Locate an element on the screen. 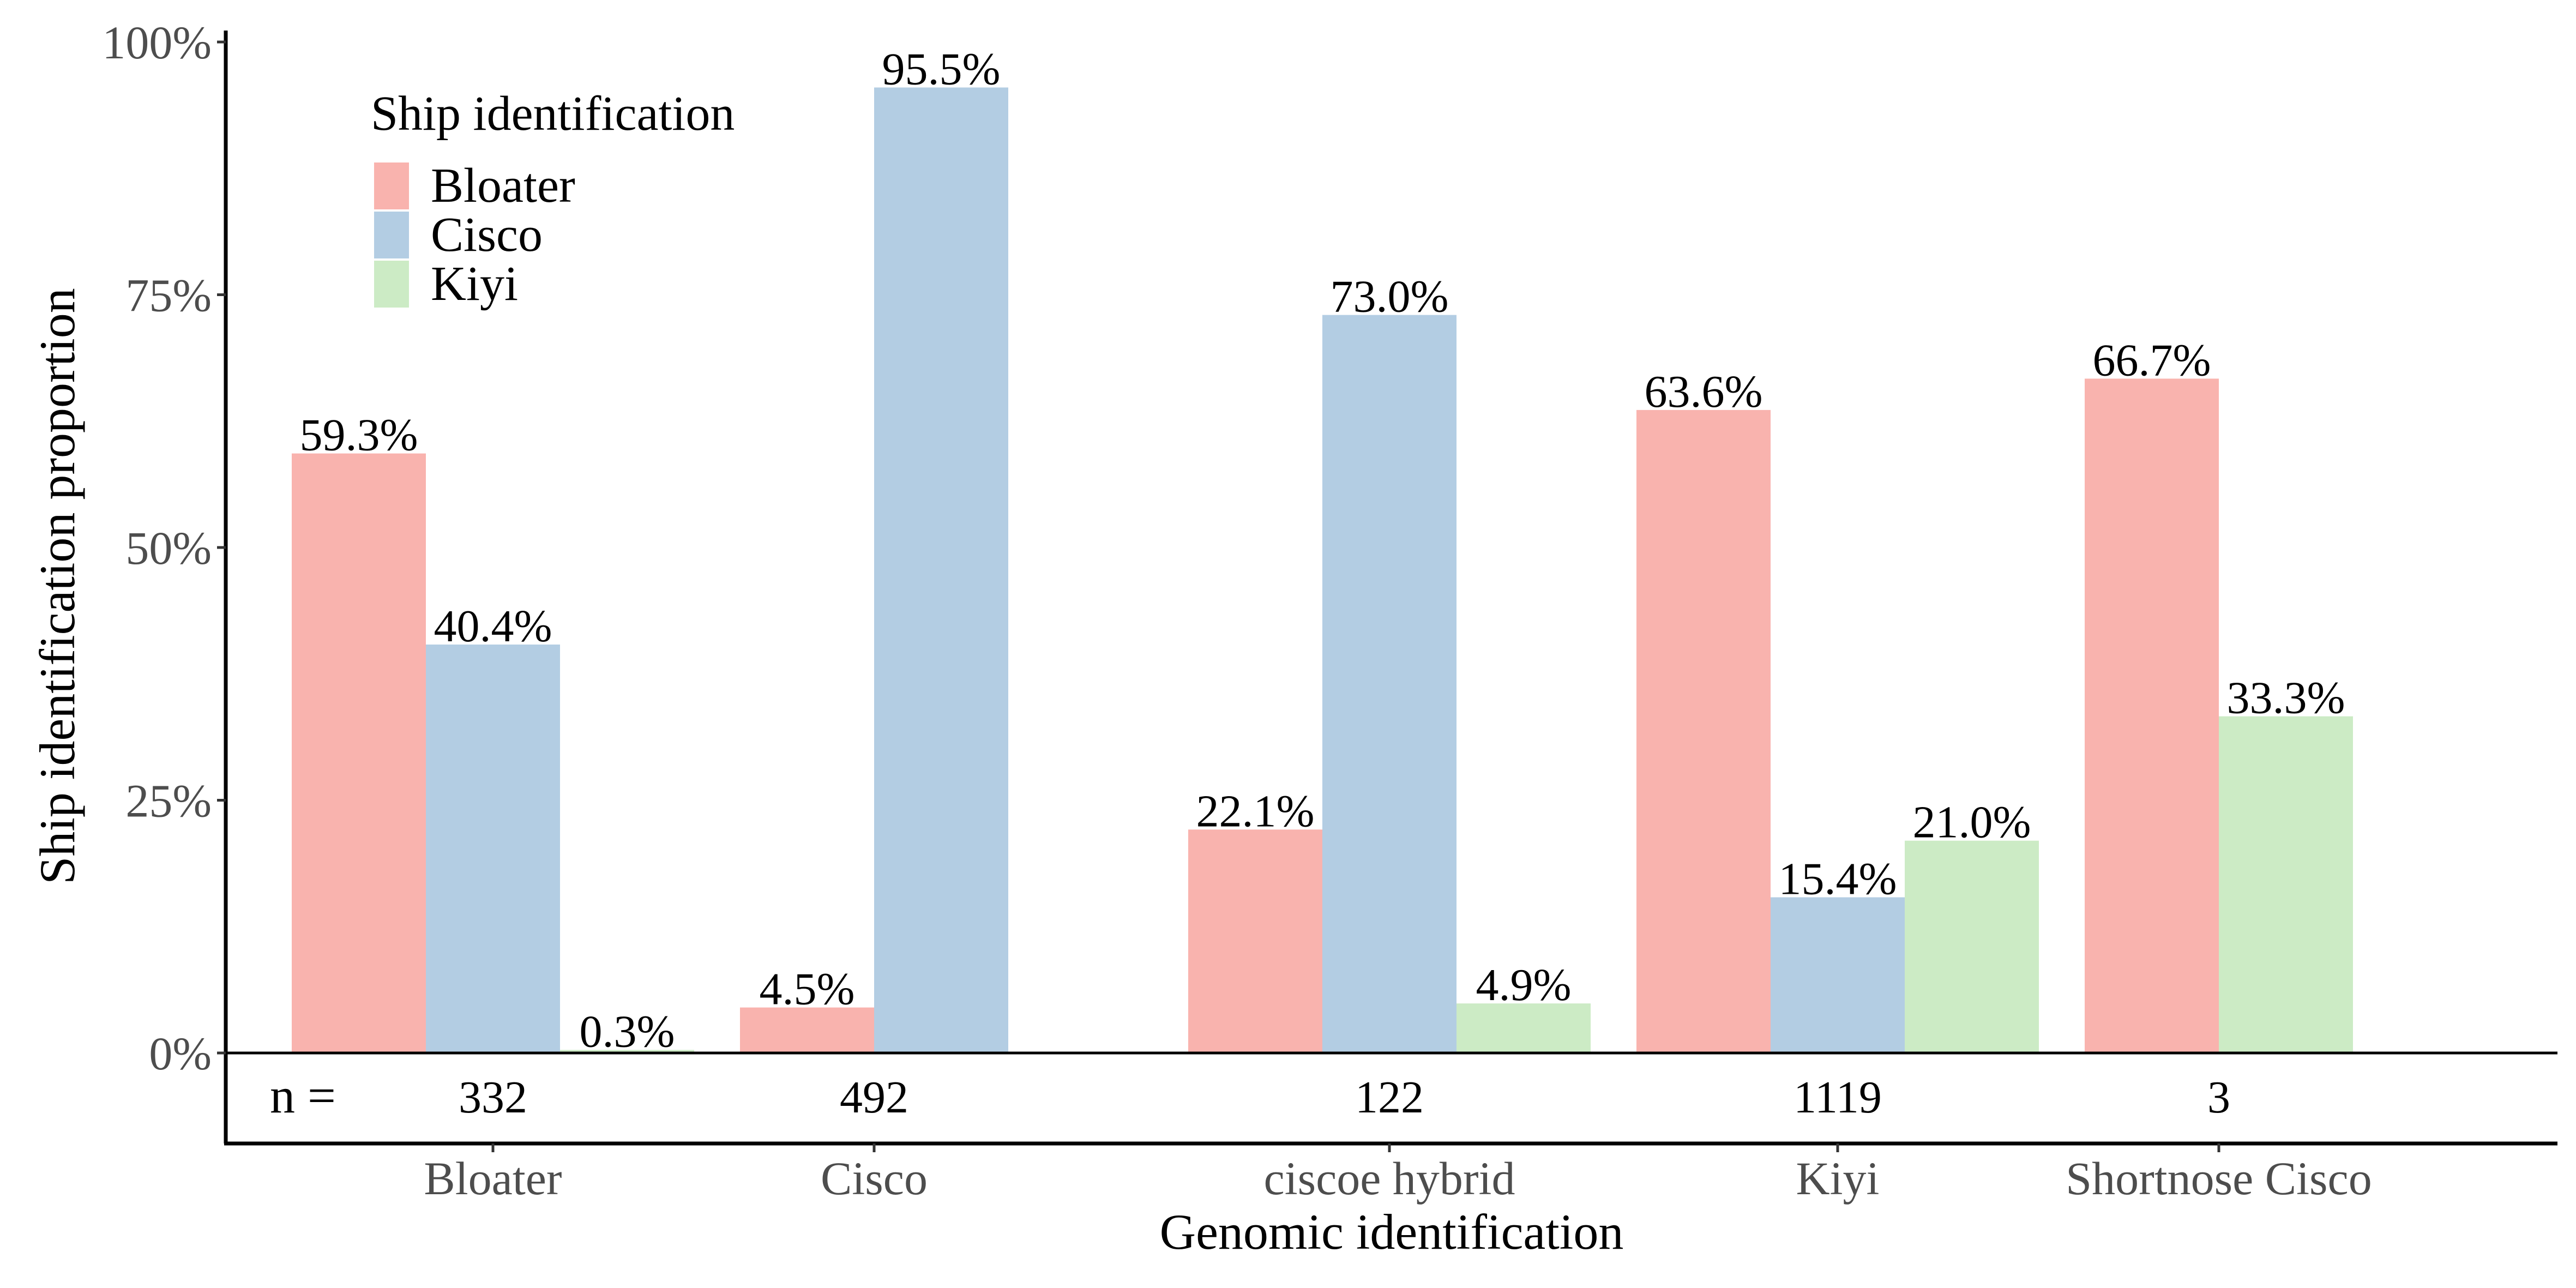 The width and height of the screenshot is (2576, 1288). x-tick-label: Bloater is located at coordinates (493, 1178).